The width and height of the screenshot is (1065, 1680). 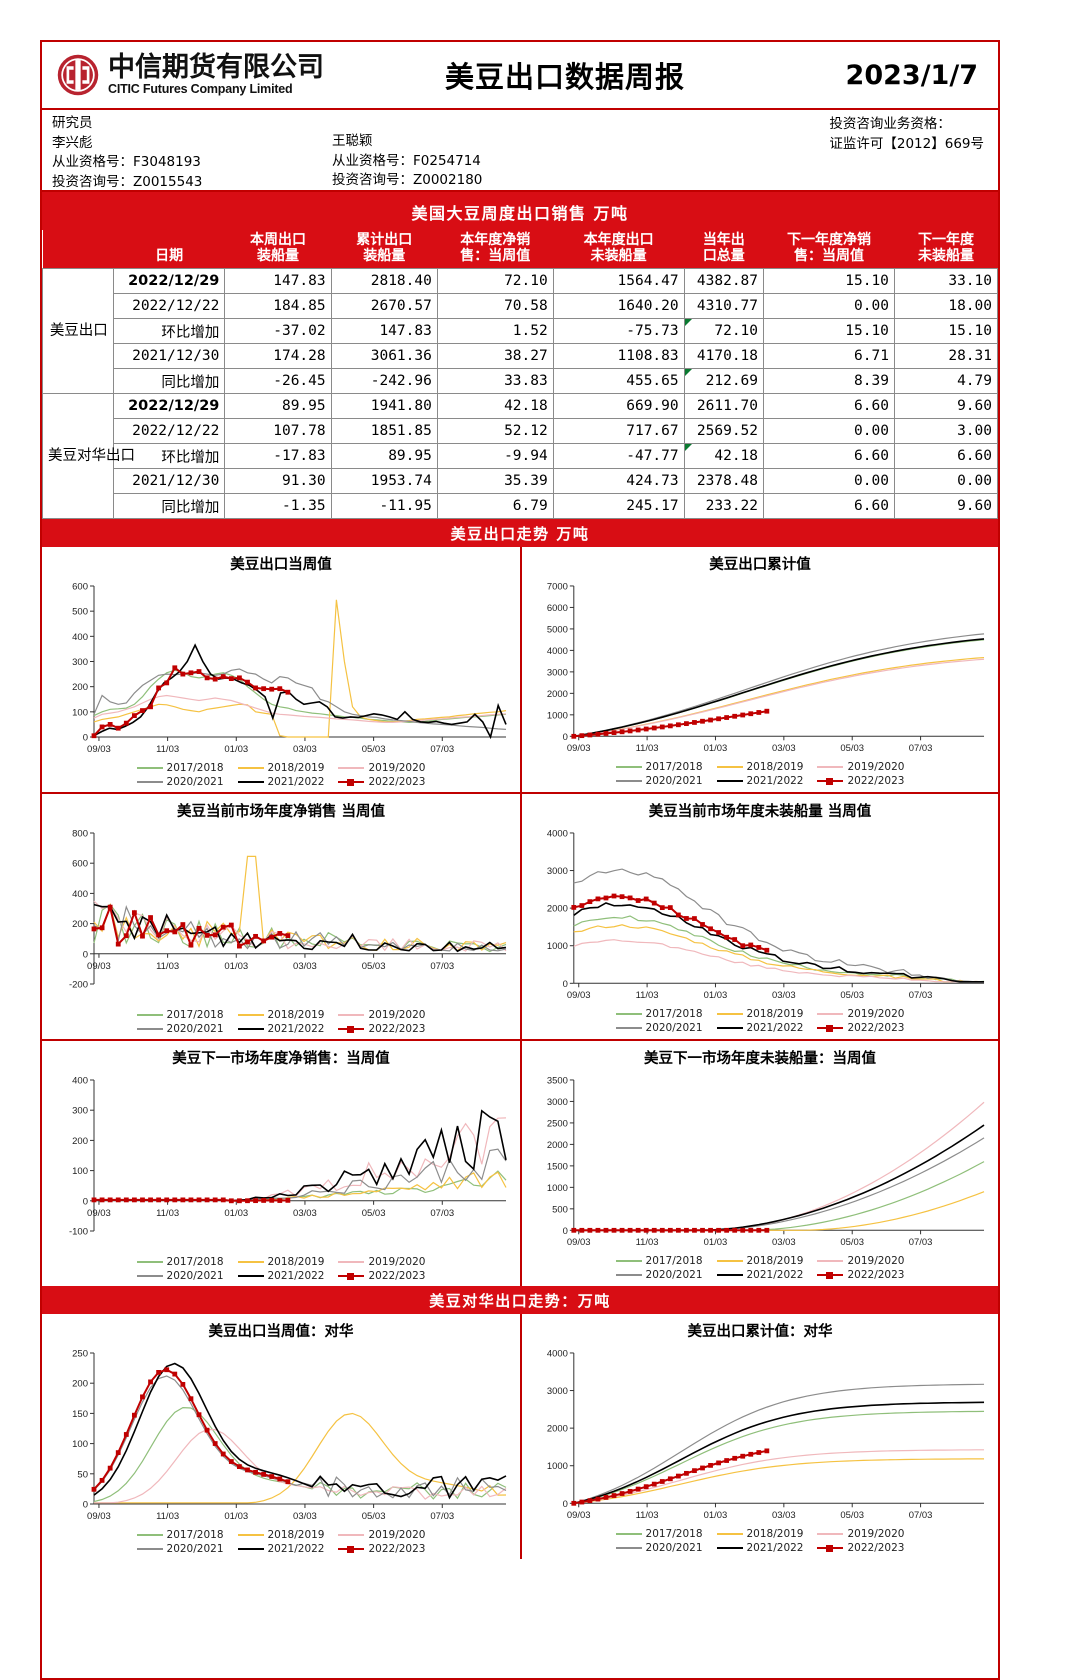 What do you see at coordinates (724, 456) in the screenshot?
I see `table-cell: 42.18` at bounding box center [724, 456].